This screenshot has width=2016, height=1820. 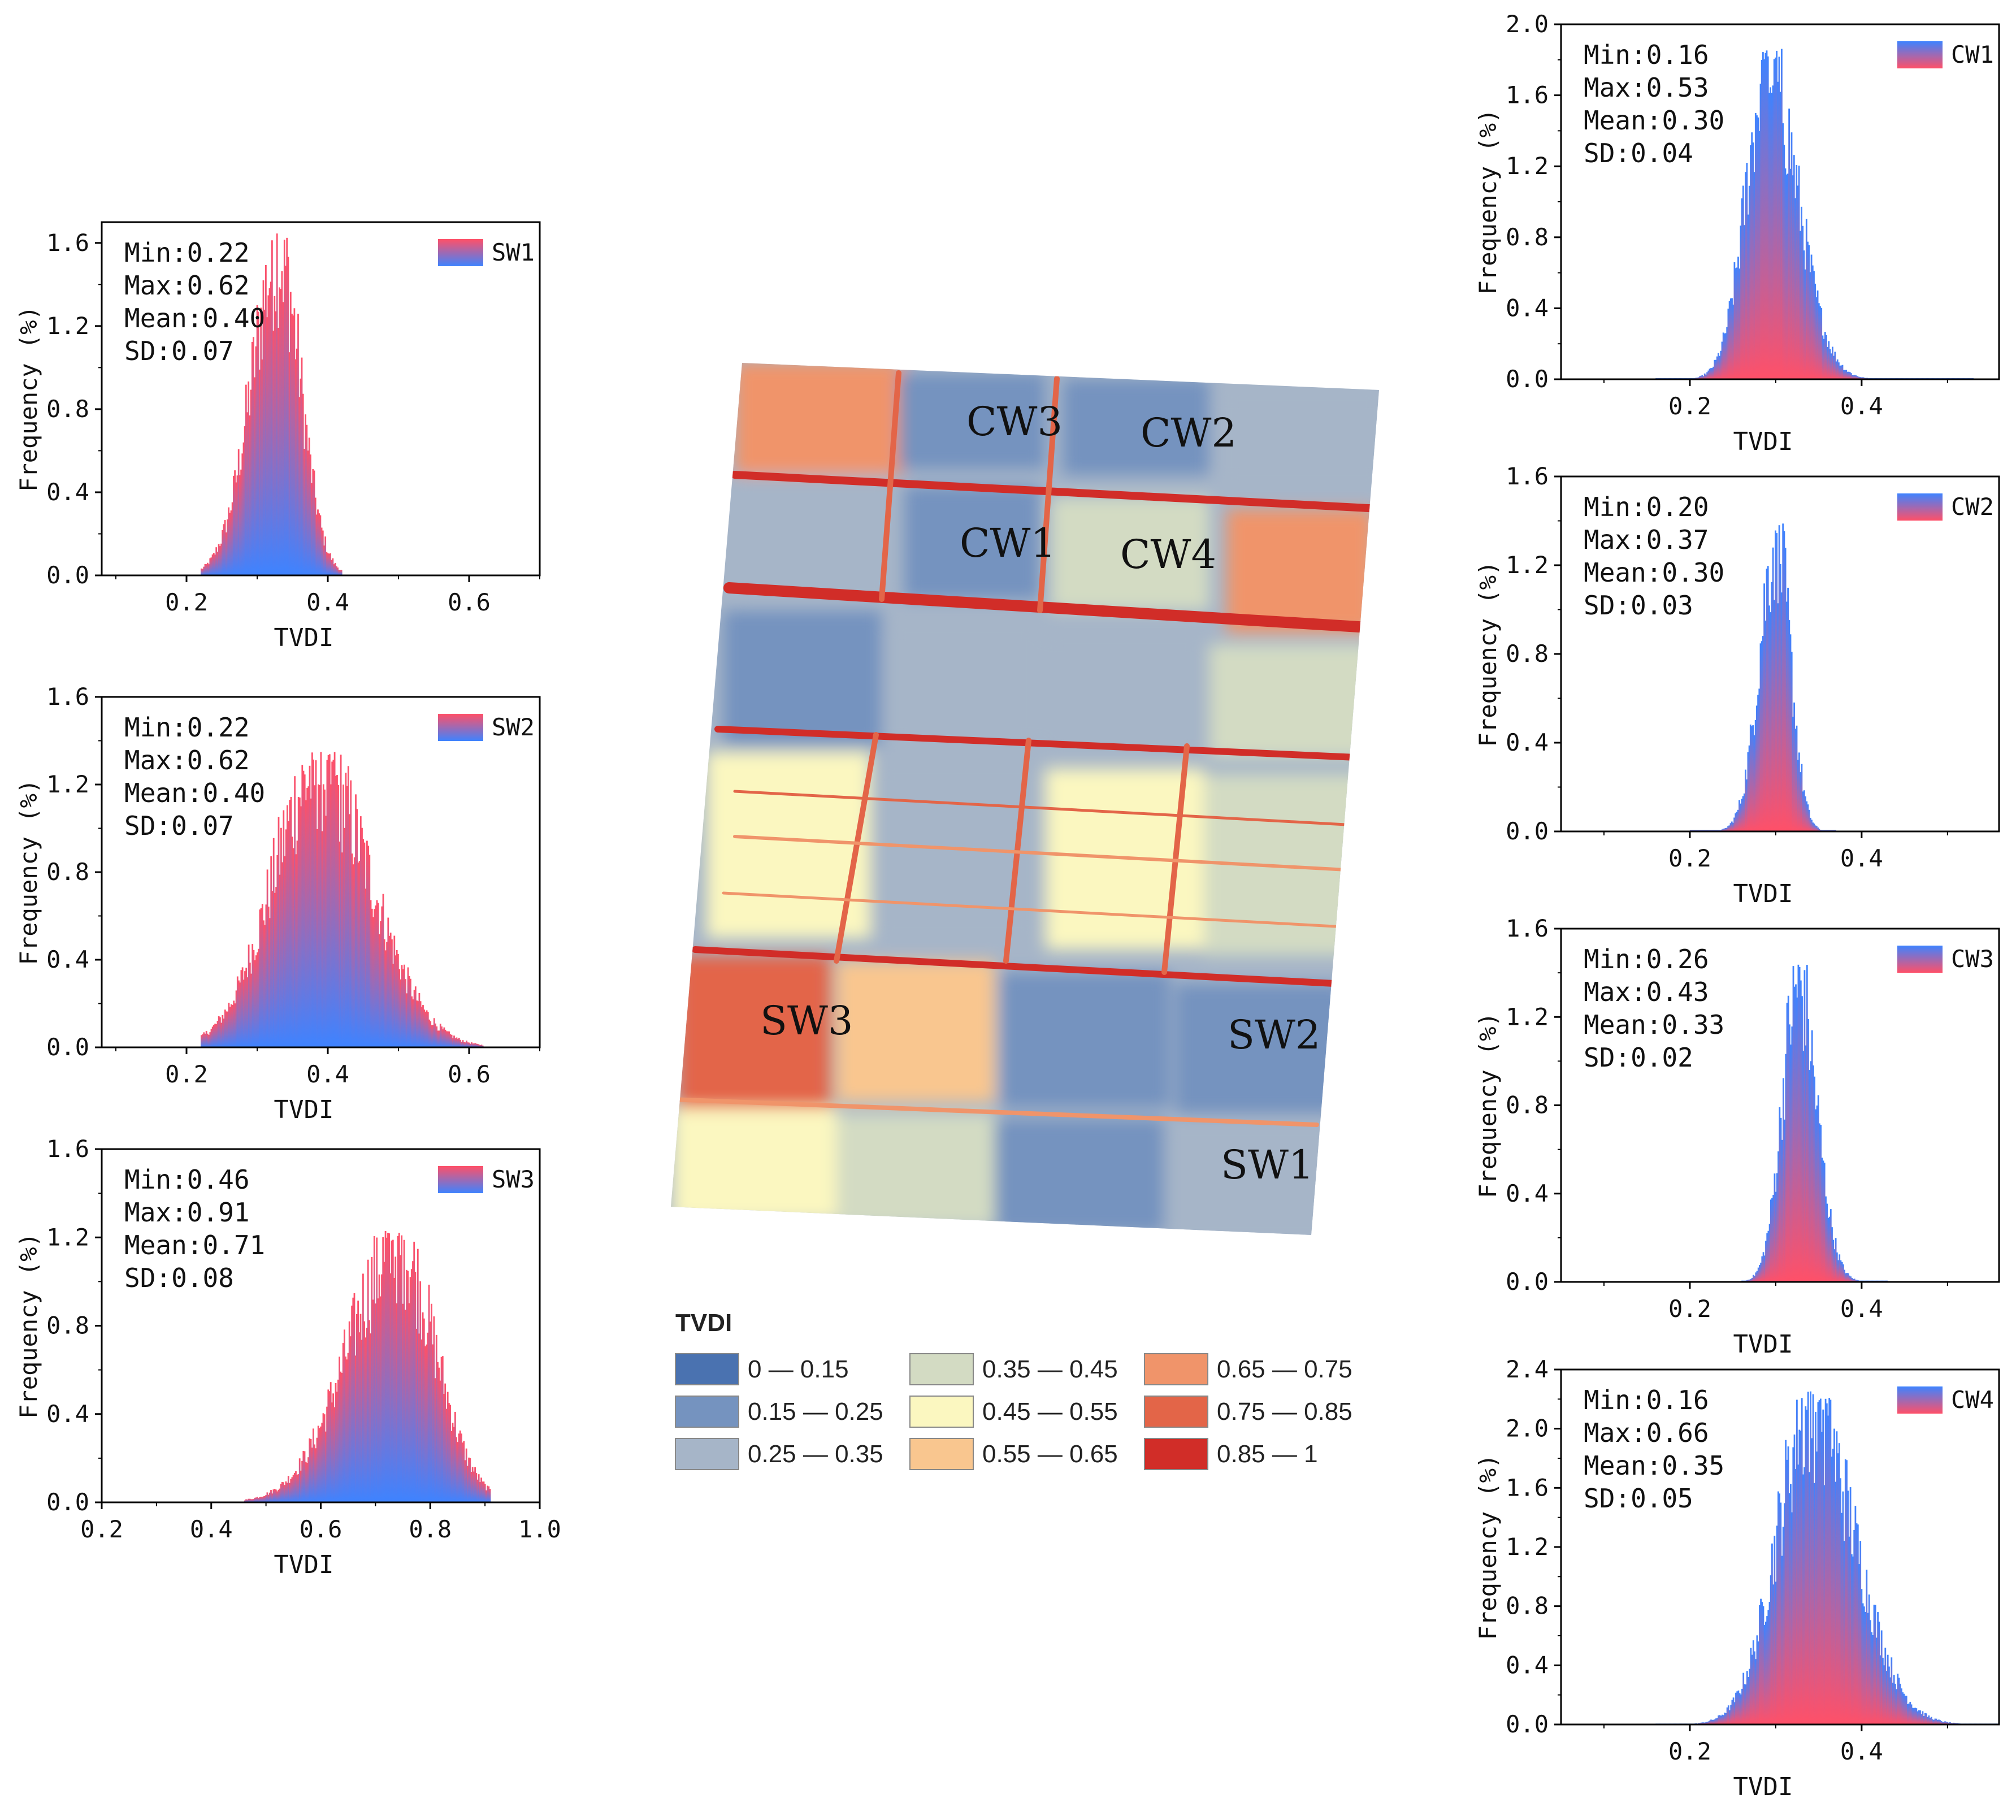 I want to click on legend-class-label: 0.55 — 0.65, so click(x=1050, y=1454).